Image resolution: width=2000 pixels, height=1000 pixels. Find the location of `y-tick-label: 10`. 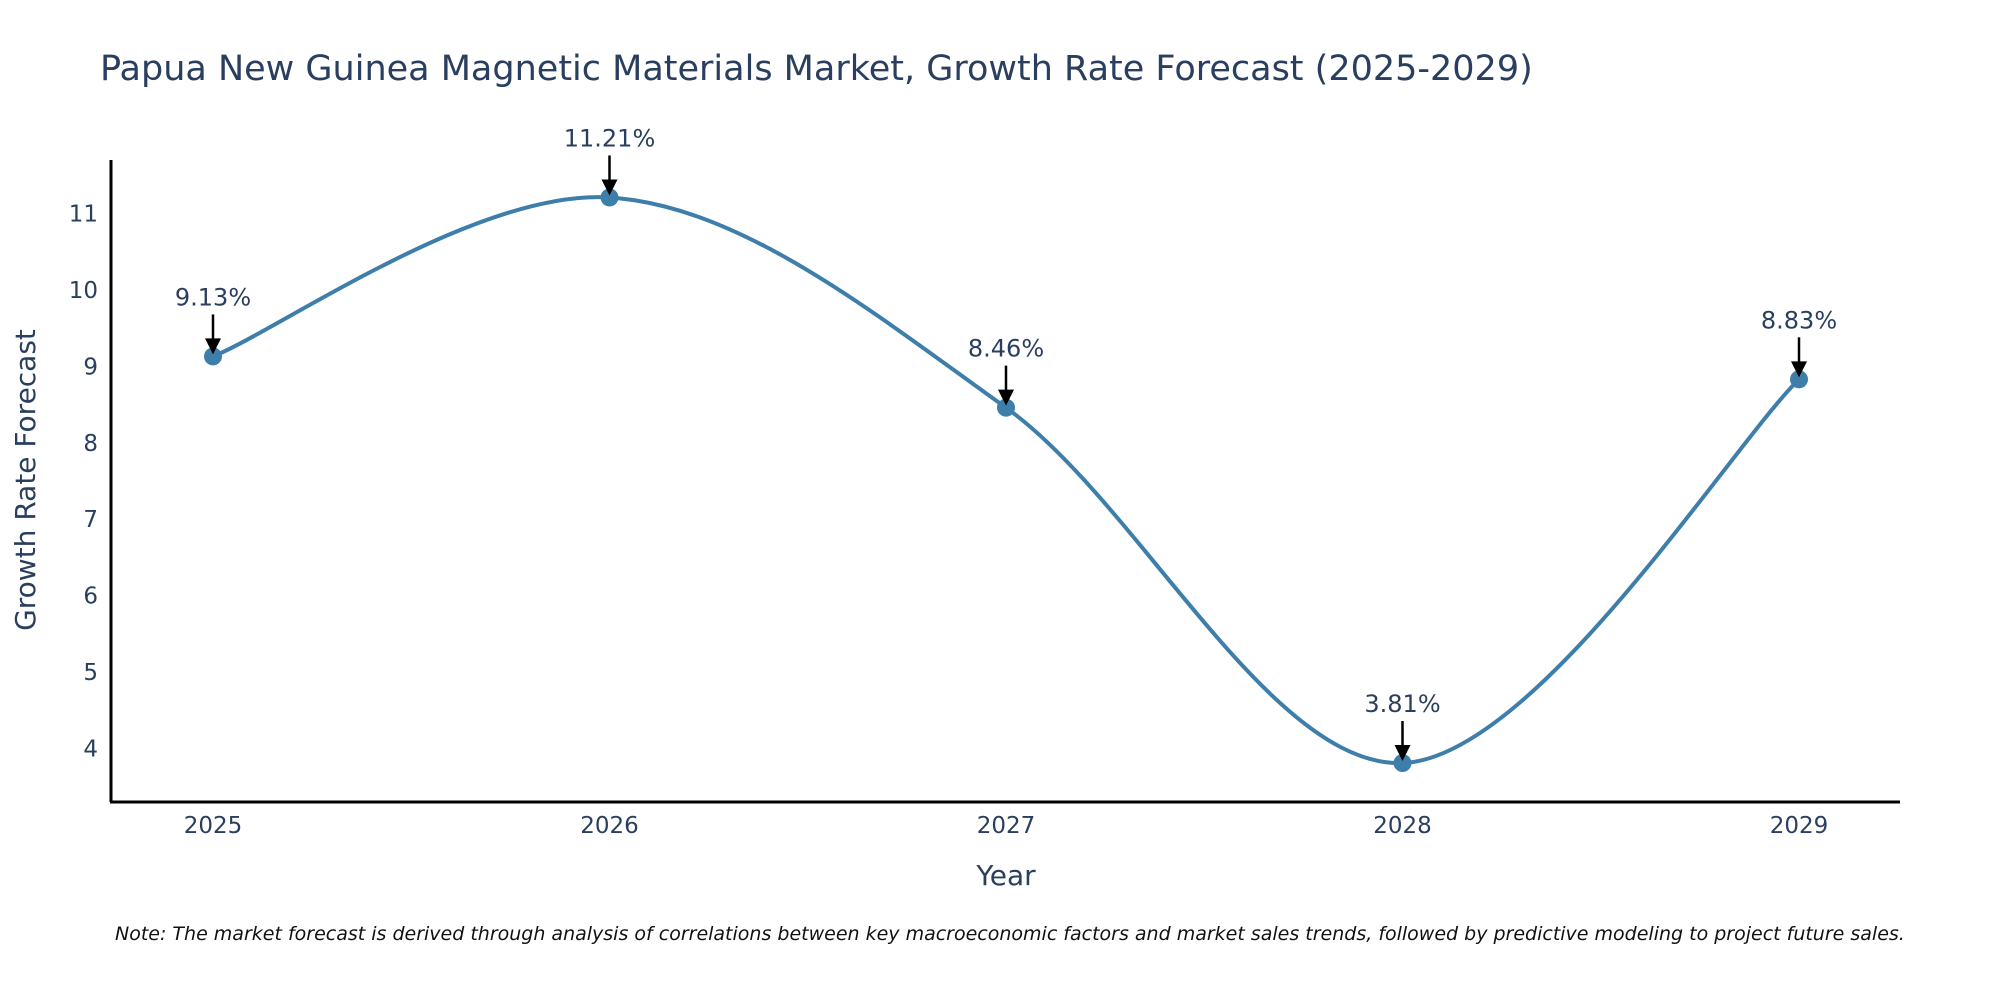

y-tick-label: 10 is located at coordinates (83, 291).